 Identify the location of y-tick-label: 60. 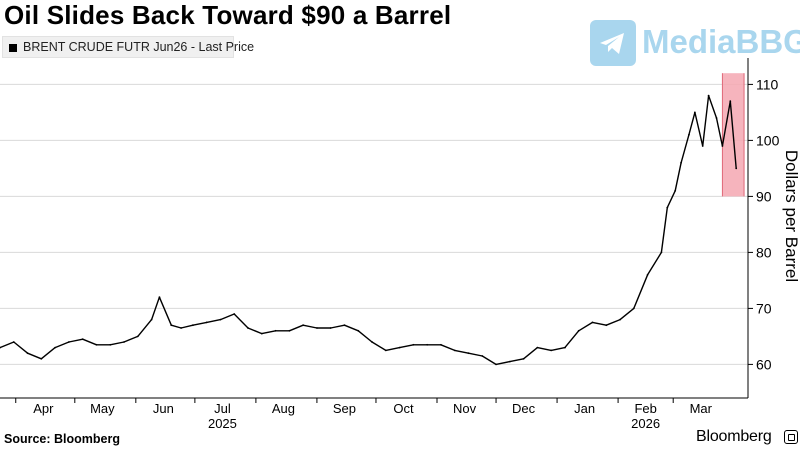
(764, 364).